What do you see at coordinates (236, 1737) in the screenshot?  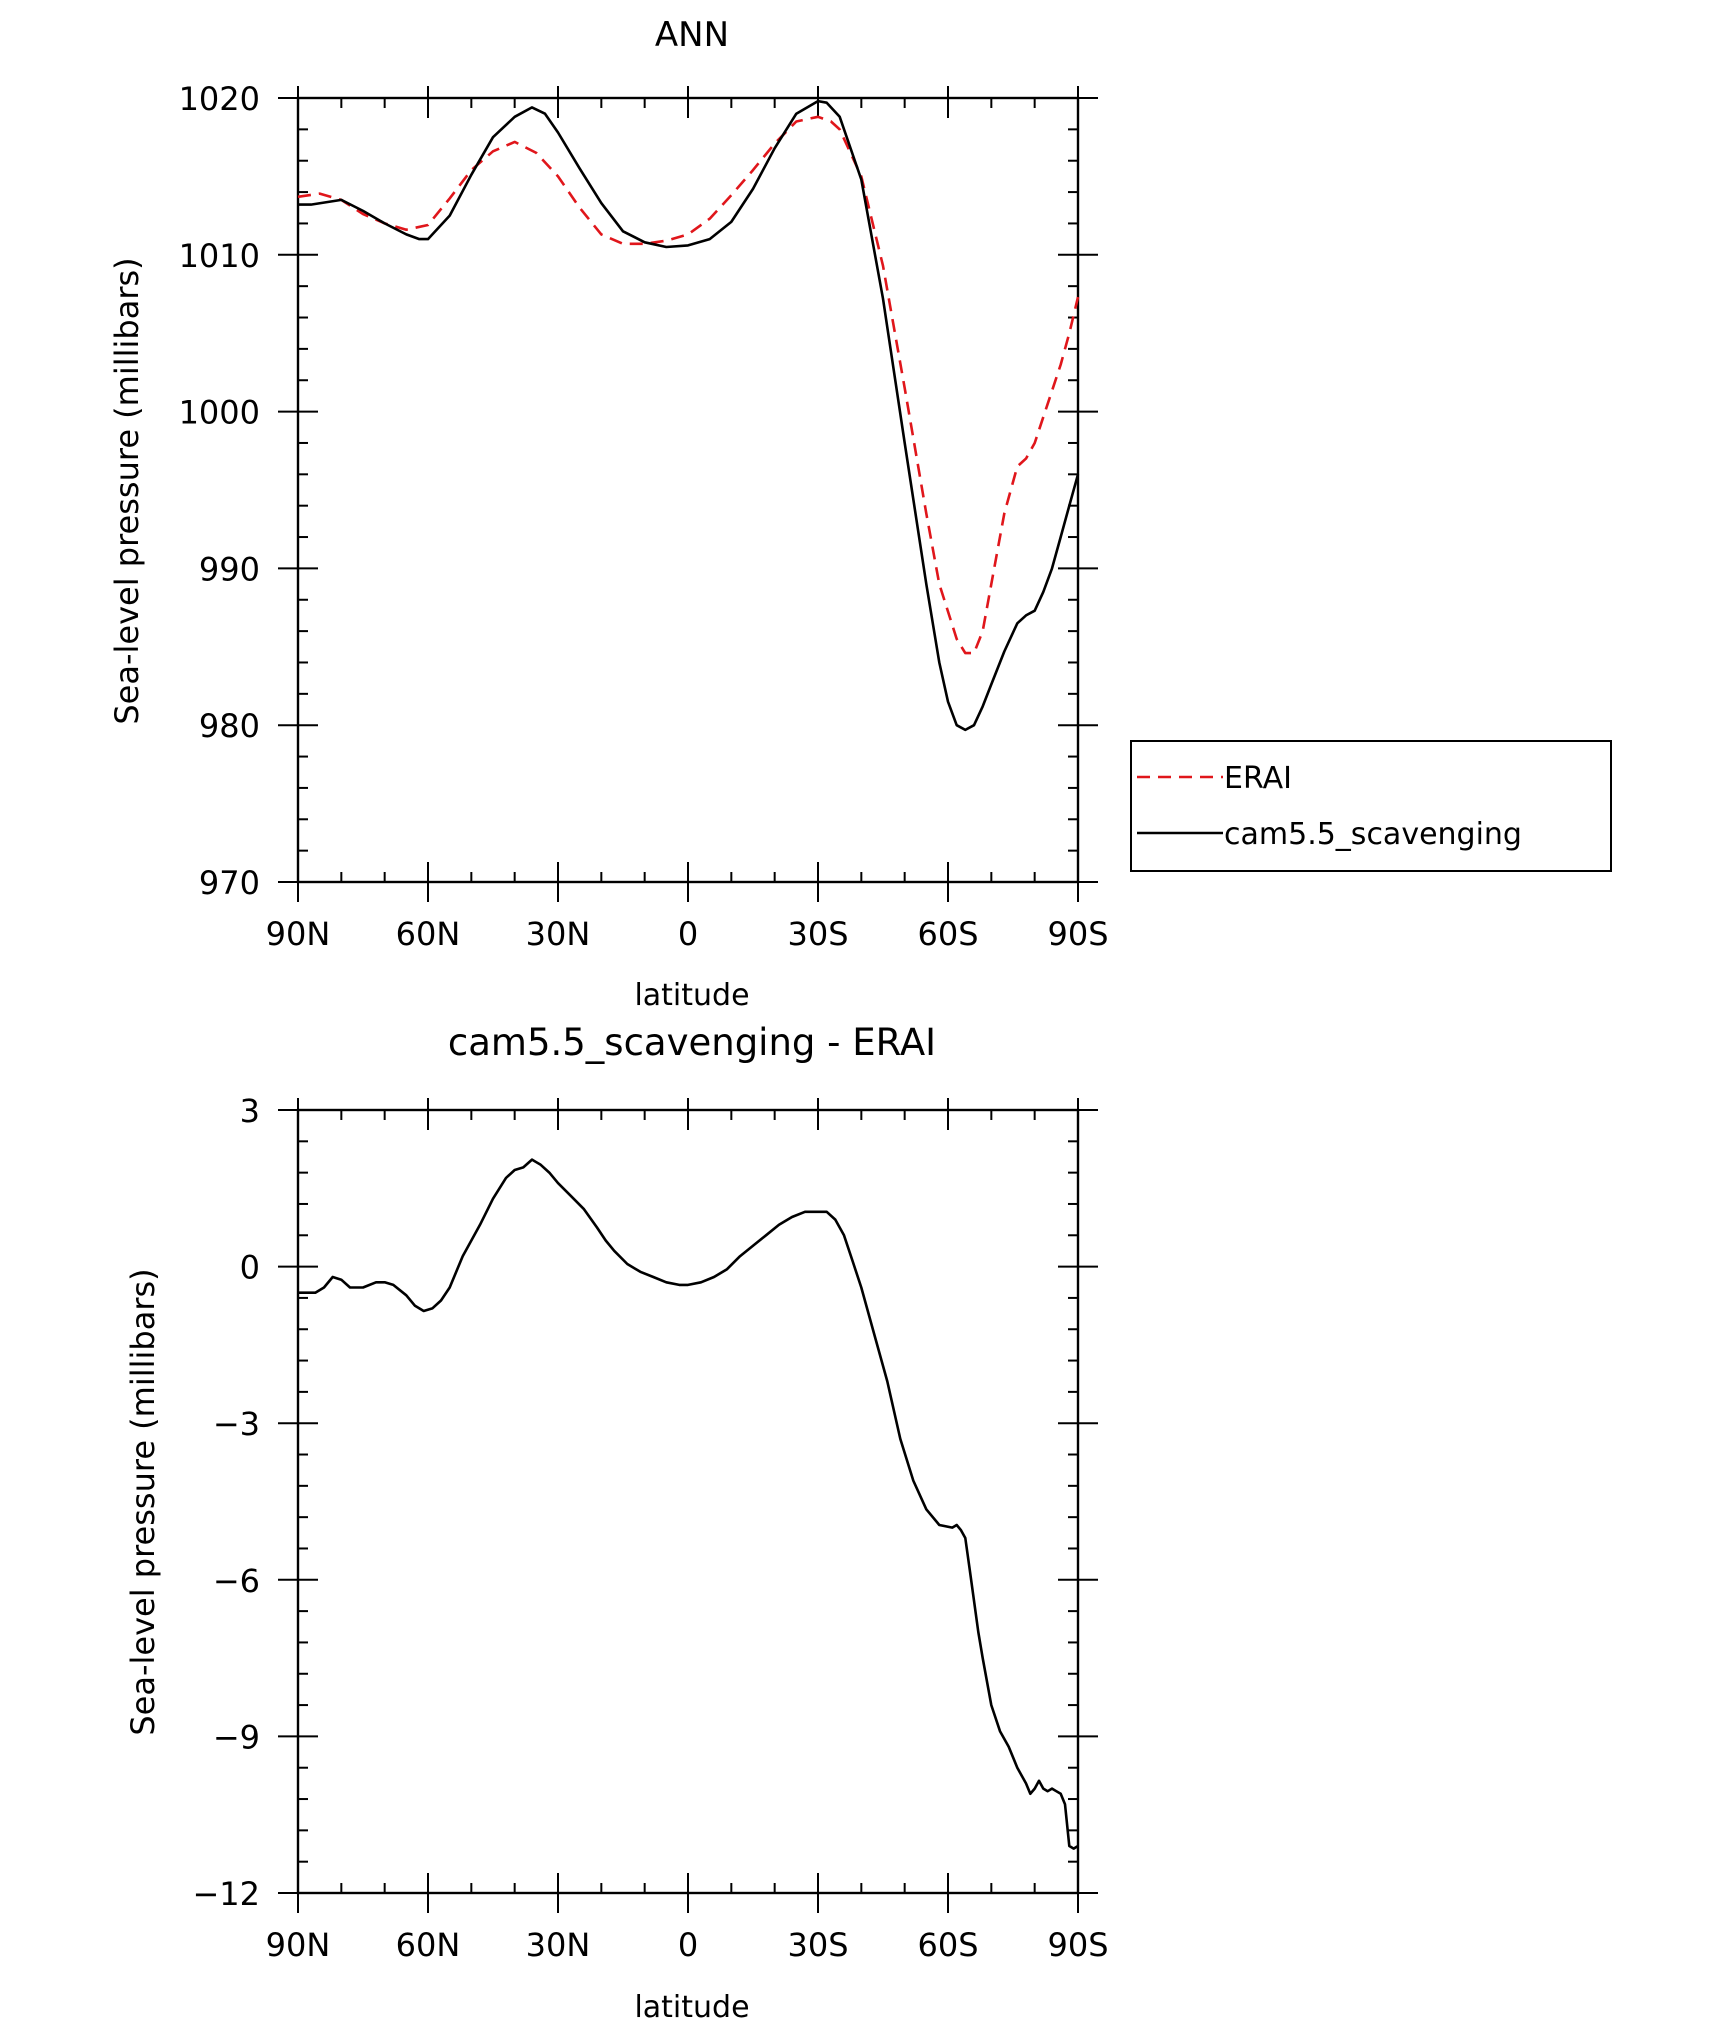 I see `bottom-y-tick-label: −9` at bounding box center [236, 1737].